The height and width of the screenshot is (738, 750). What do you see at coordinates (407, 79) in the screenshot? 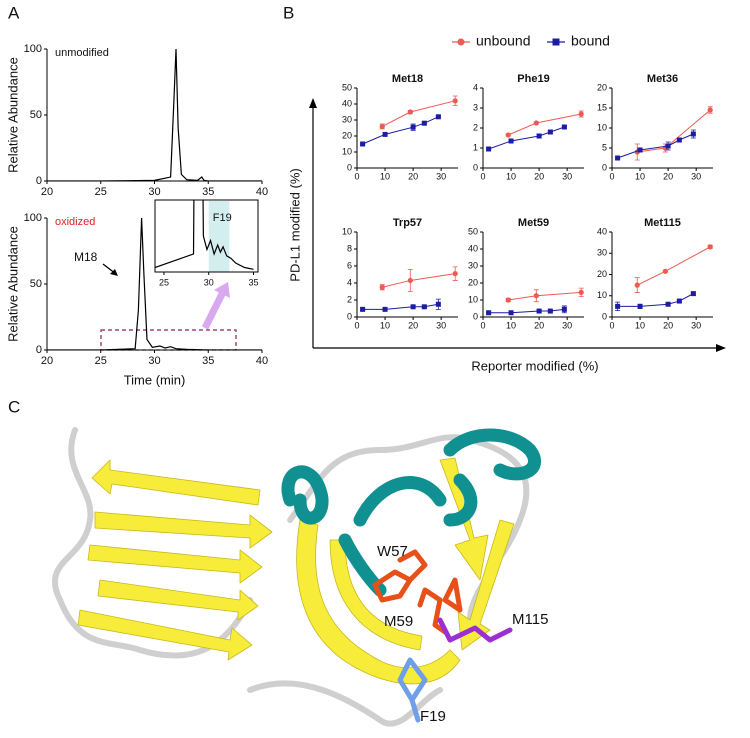
I see `chart-title: Met18` at bounding box center [407, 79].